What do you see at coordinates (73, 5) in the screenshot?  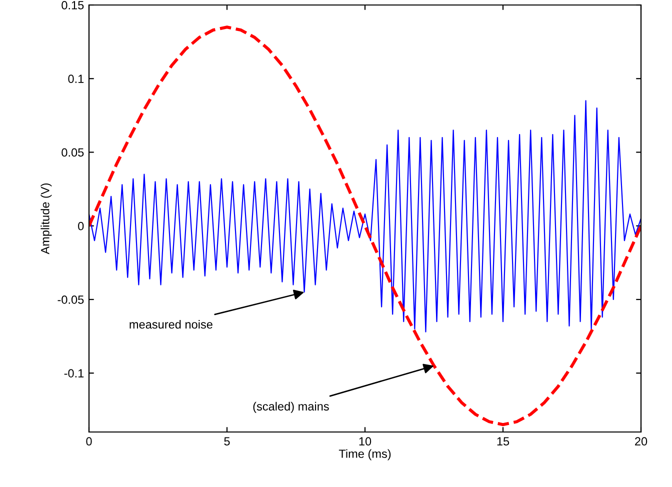 I see `y-tick-label: 0.15` at bounding box center [73, 5].